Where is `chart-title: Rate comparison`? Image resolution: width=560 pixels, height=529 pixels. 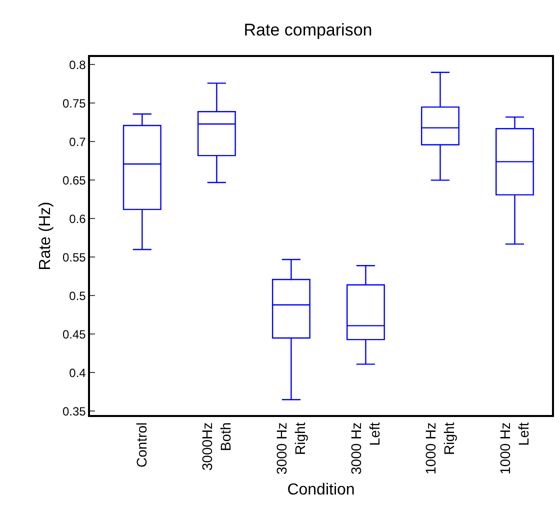 chart-title: Rate comparison is located at coordinates (308, 30).